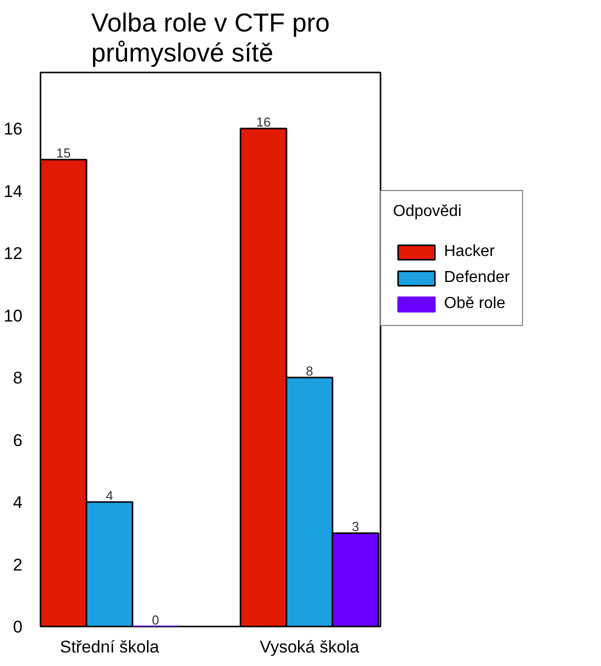 This screenshot has width=601, height=666. I want to click on y-tick-label: 4, so click(18, 502).